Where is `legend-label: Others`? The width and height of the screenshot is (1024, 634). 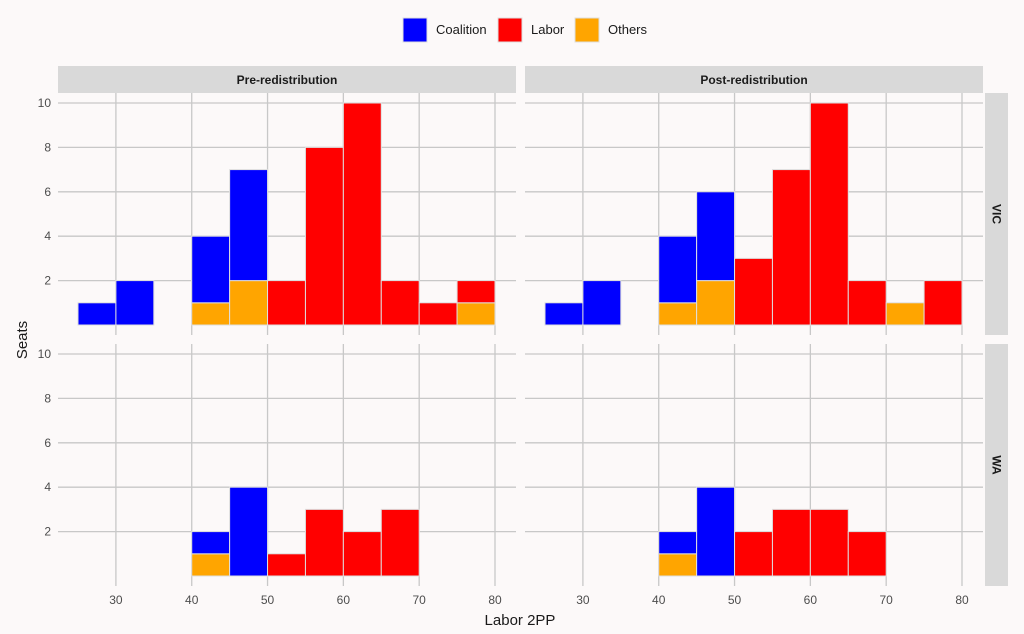
legend-label: Others is located at coordinates (628, 29).